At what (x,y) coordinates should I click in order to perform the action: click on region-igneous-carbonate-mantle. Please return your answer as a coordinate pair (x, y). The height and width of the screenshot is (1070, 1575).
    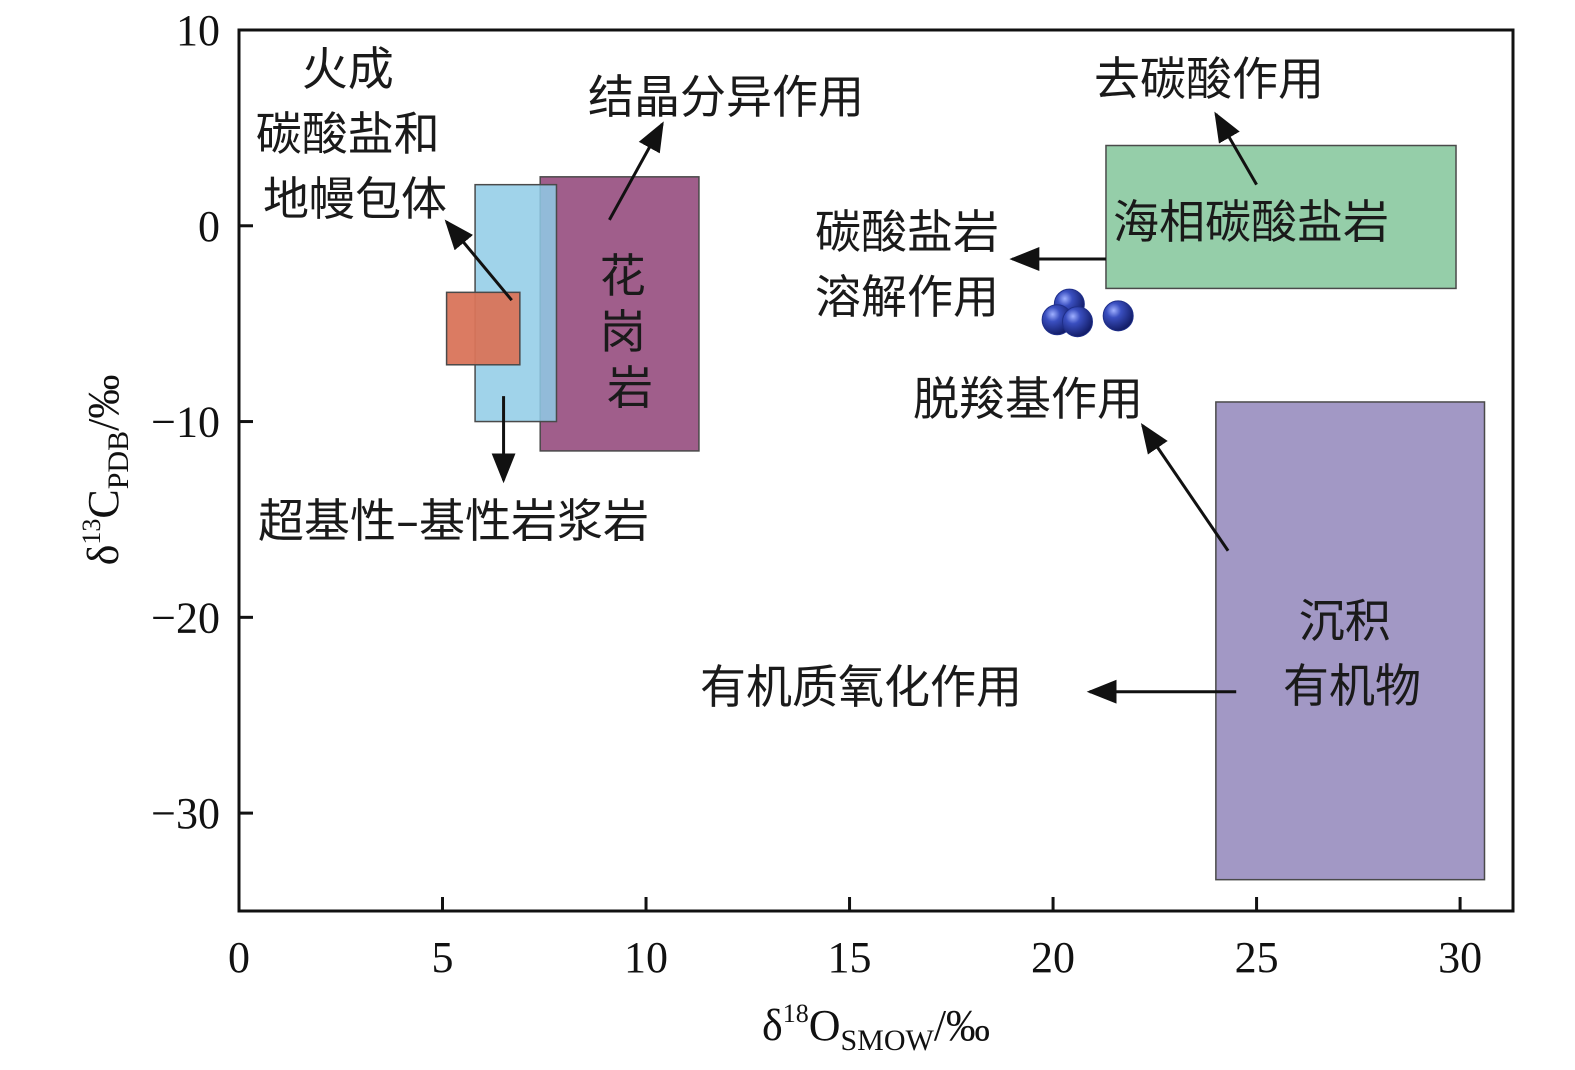
    Looking at the image, I should click on (483, 328).